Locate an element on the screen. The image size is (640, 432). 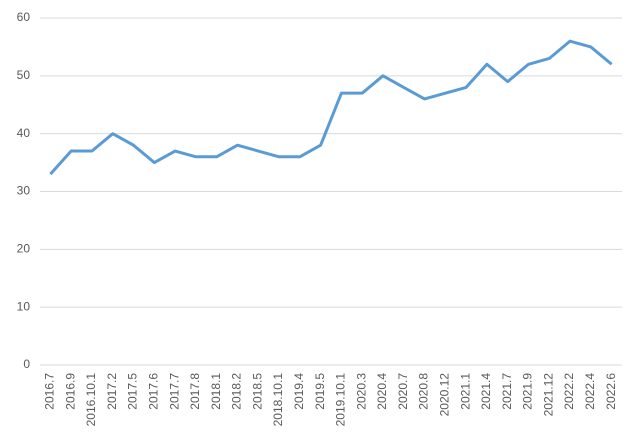
y-tick-label: 0 is located at coordinates (26, 364).